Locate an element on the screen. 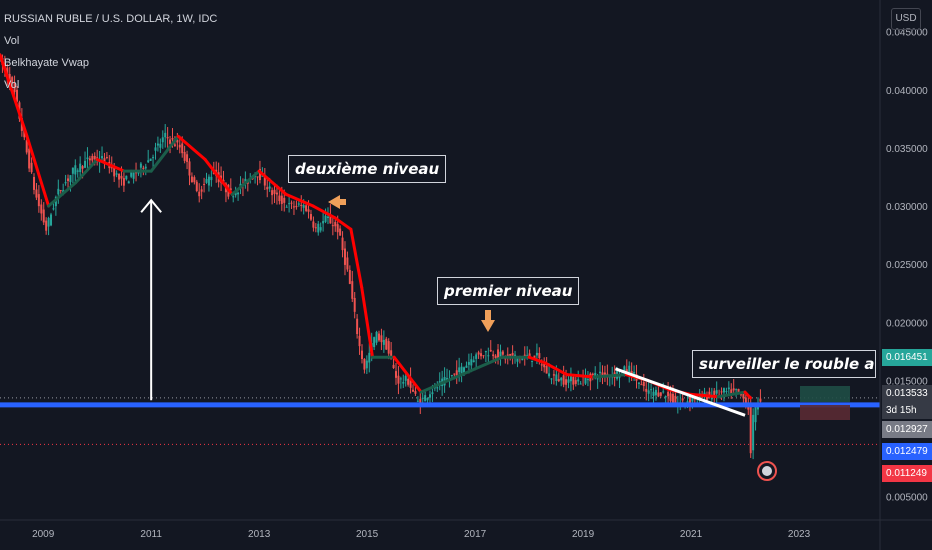  indicator-label-vwap: Belkhayate Vwap is located at coordinates (46, 63).